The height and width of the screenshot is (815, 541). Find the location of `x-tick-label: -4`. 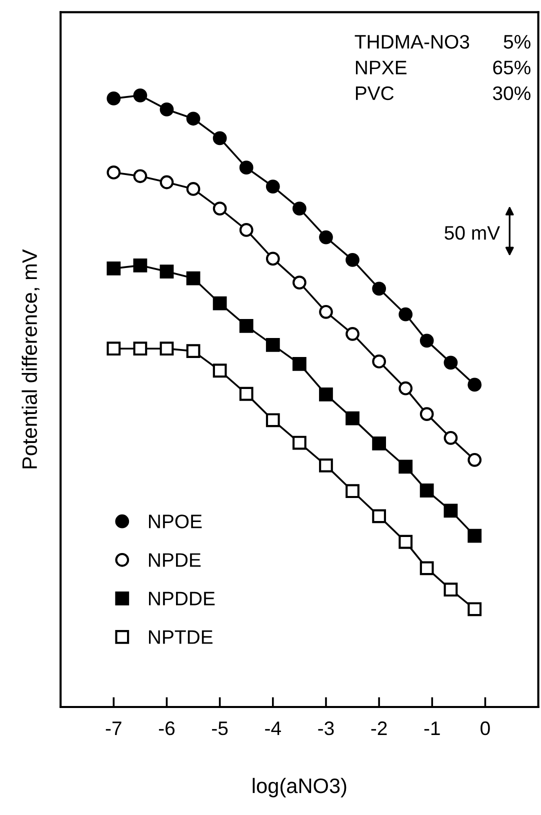

x-tick-label: -4 is located at coordinates (273, 728).